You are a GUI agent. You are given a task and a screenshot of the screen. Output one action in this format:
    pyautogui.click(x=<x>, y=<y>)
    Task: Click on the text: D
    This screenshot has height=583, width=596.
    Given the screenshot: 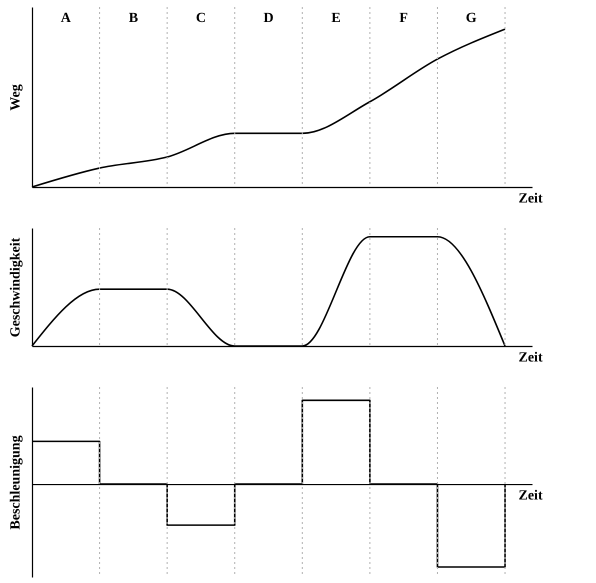 What is the action you would take?
    pyautogui.click(x=268, y=18)
    